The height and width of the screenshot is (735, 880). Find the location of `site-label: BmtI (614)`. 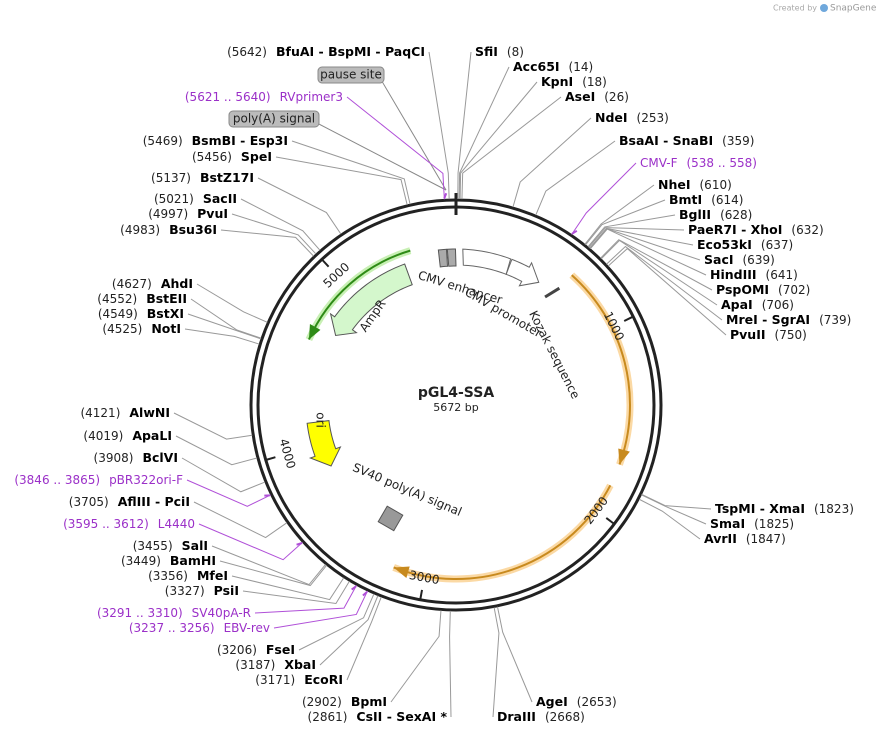

site-label: BmtI (614) is located at coordinates (706, 199).